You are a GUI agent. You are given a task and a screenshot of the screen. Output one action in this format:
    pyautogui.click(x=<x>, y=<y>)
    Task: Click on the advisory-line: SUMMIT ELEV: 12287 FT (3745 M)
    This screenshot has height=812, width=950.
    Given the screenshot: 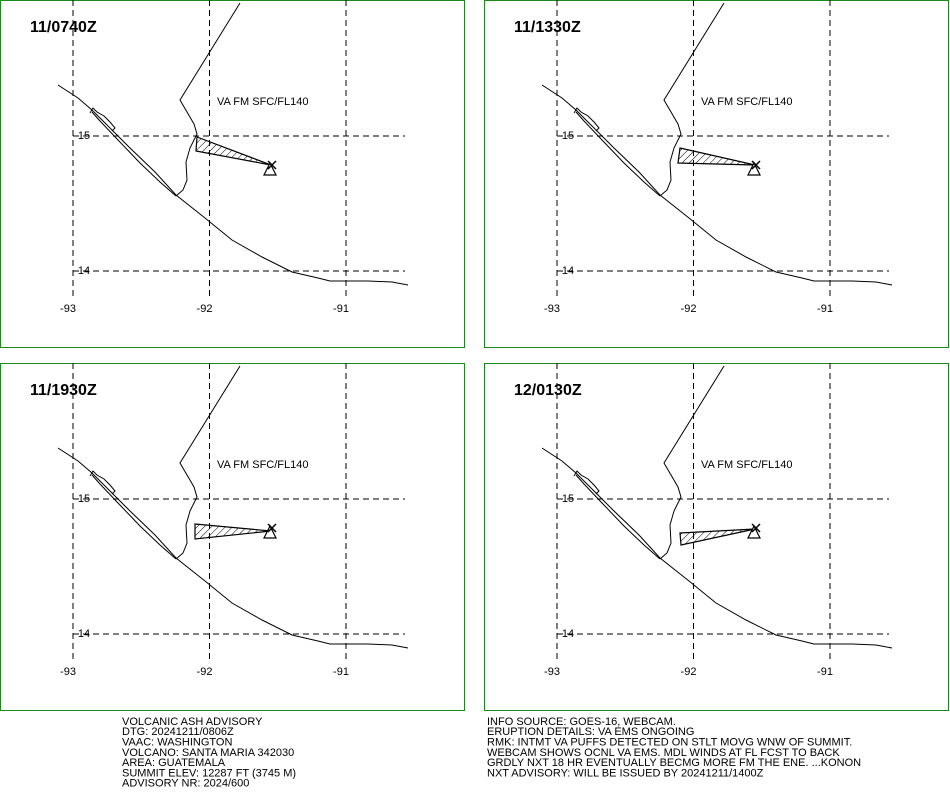 What is the action you would take?
    pyautogui.click(x=209, y=773)
    